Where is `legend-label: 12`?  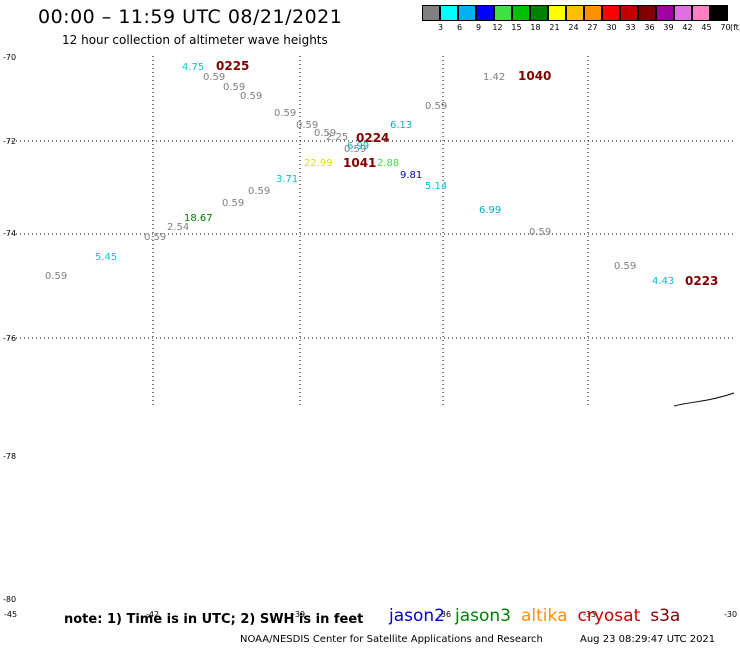
legend-label: 12 is located at coordinates (497, 27).